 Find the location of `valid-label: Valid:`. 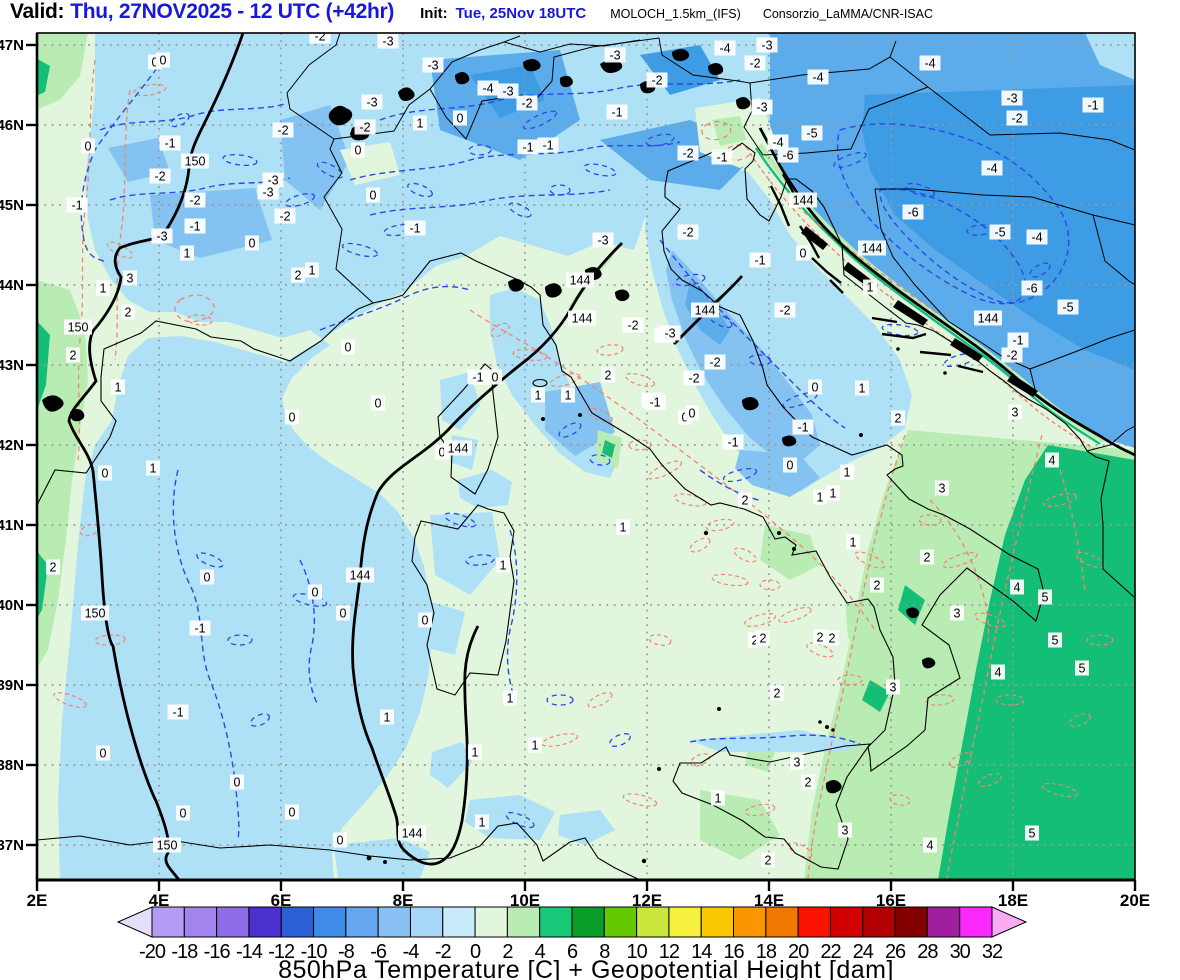

valid-label: Valid: is located at coordinates (37, 11).